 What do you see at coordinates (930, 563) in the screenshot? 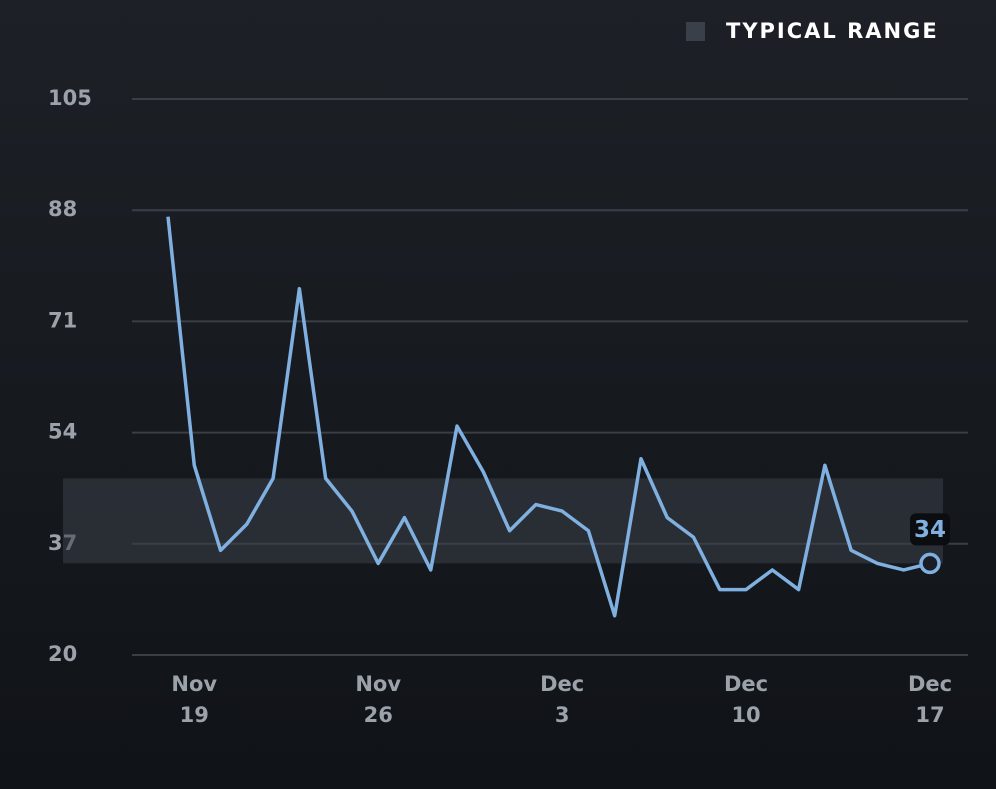
I see `last-point` at bounding box center [930, 563].